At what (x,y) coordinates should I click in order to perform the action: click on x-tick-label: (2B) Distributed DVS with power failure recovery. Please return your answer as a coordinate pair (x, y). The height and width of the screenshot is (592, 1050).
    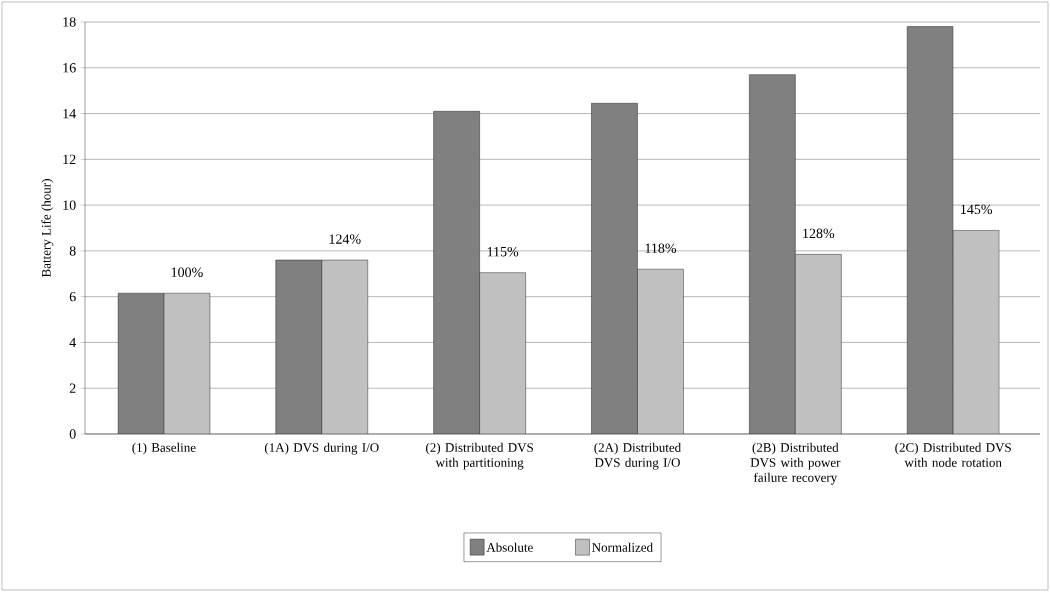
    Looking at the image, I should click on (795, 463).